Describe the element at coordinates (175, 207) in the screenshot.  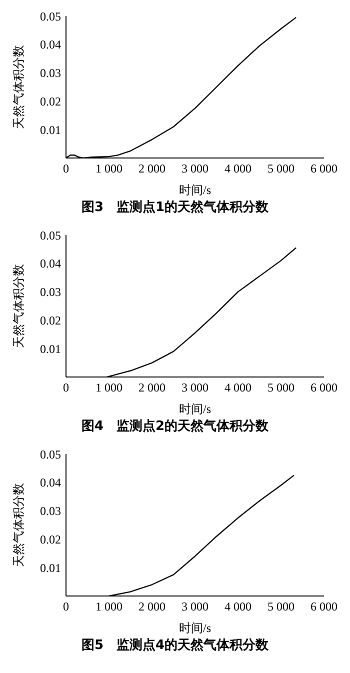
I see `text: 图3 监测点1的天然气体积分数` at that location.